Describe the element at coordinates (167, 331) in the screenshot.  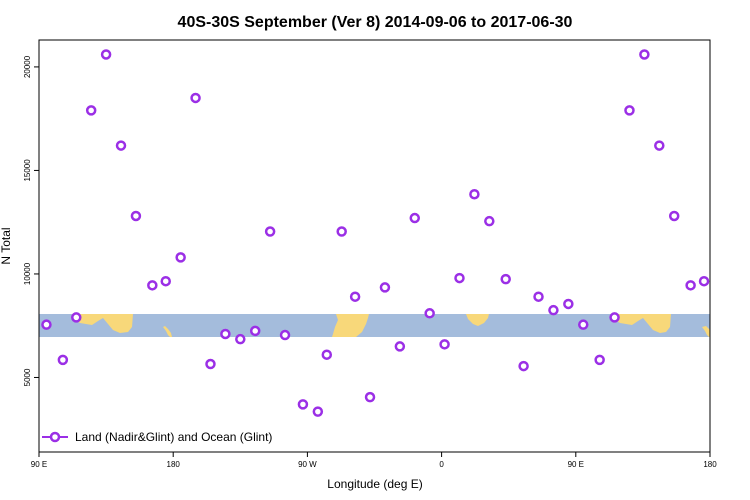
I see `new-zealand-landmass` at that location.